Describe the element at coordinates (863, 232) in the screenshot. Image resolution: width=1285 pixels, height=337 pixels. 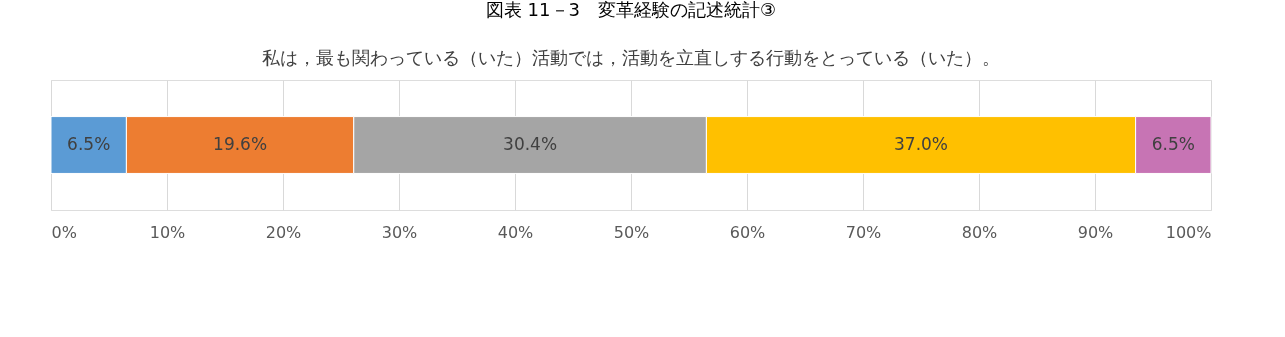
I see `x-tick-label: 70%` at that location.